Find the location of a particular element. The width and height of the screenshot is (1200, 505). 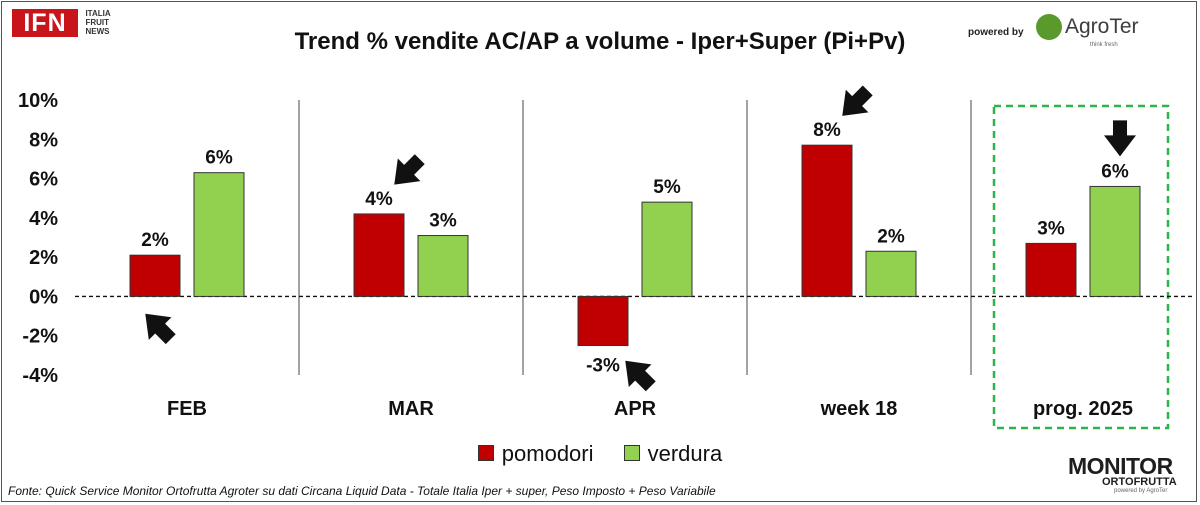

x-tick-label: APR is located at coordinates (635, 409).